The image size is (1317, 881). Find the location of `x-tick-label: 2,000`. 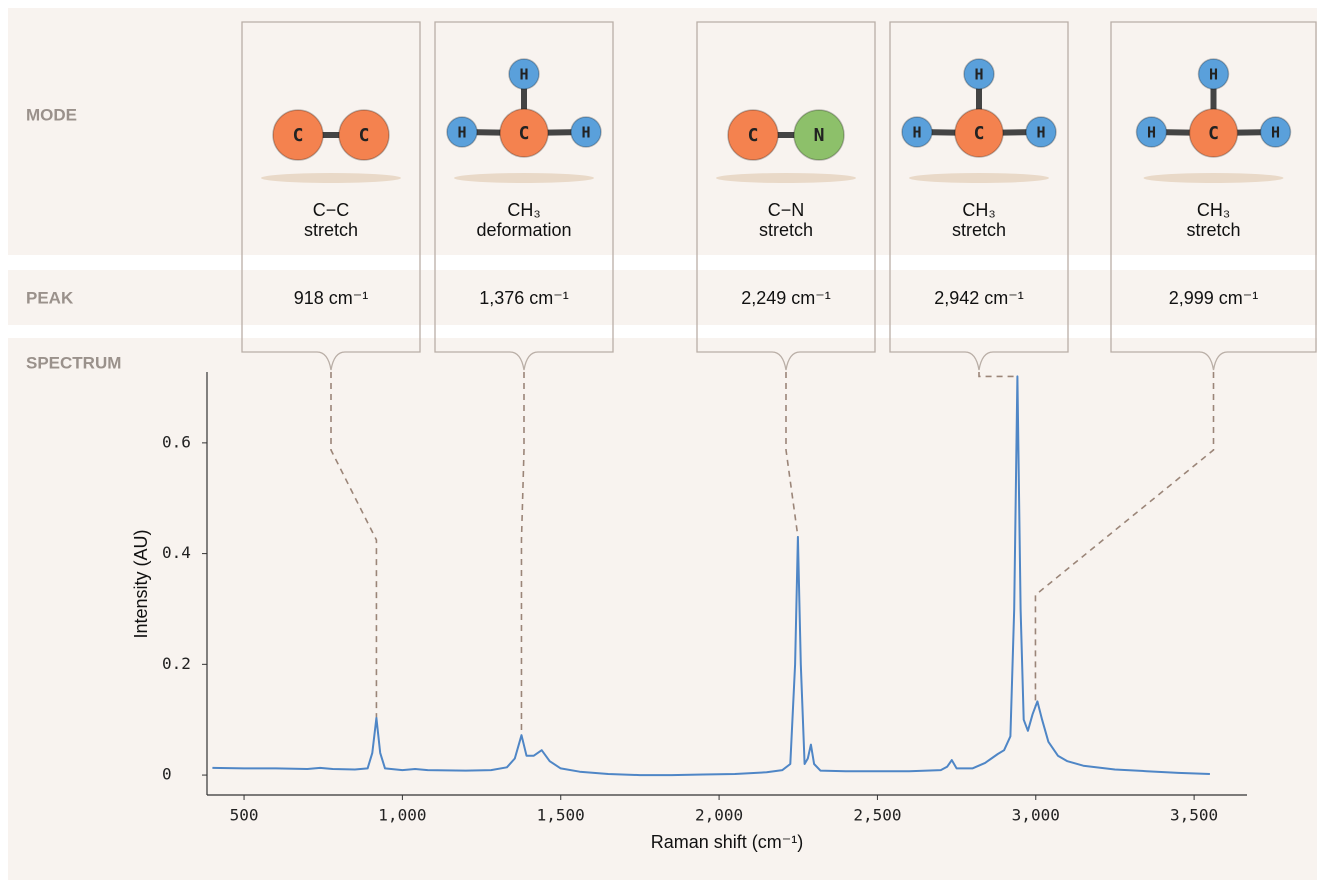

x-tick-label: 2,000 is located at coordinates (719, 815).